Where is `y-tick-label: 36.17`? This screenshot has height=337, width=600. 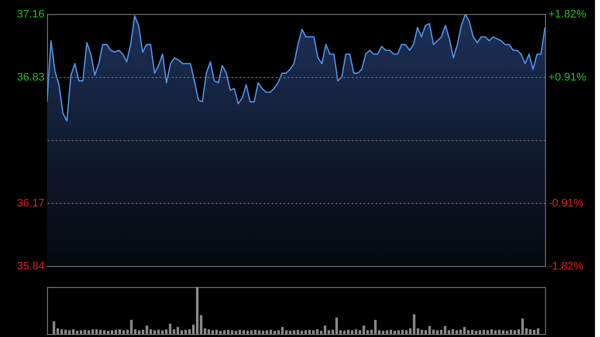 y-tick-label: 36.17 is located at coordinates (30, 204).